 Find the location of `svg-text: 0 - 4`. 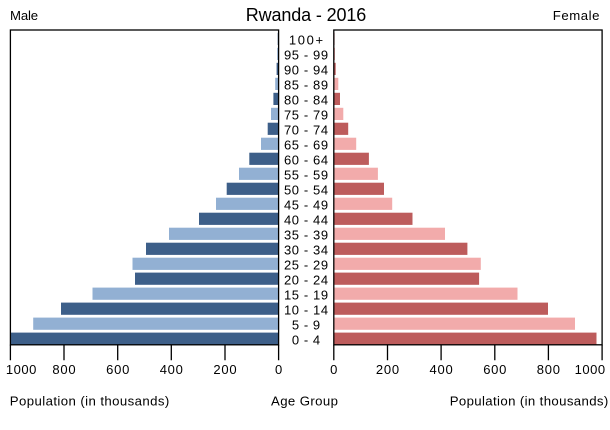

svg-text: 0 - 4 is located at coordinates (306, 340).